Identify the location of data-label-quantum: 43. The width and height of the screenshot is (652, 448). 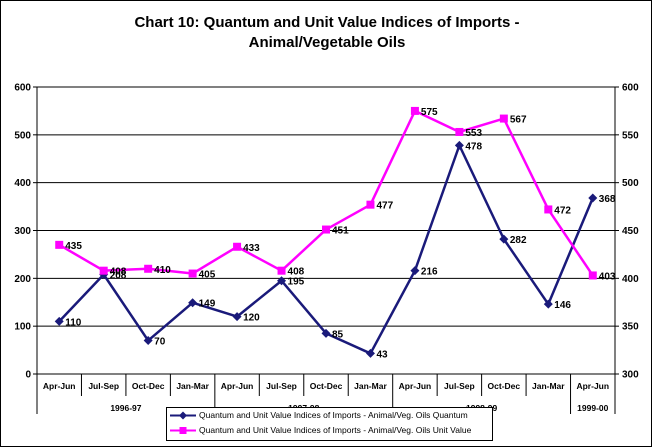
(382, 354).